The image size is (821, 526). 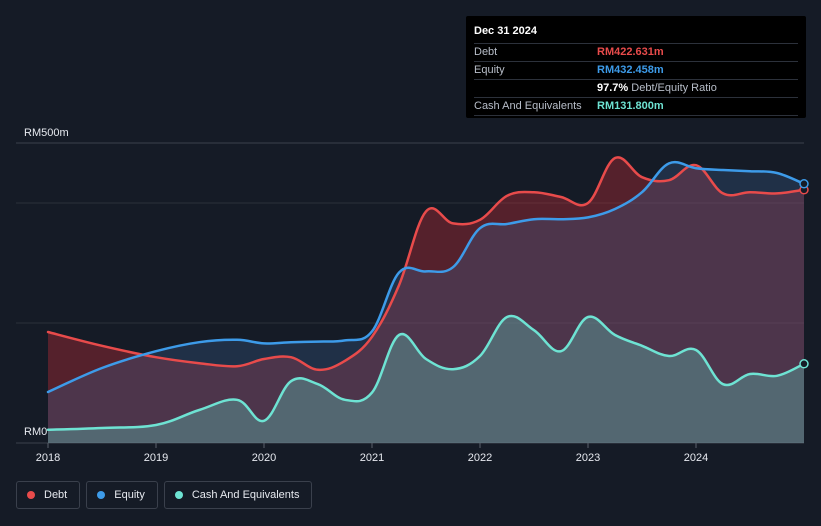 What do you see at coordinates (31, 495) in the screenshot?
I see `debt-dot-icon` at bounding box center [31, 495].